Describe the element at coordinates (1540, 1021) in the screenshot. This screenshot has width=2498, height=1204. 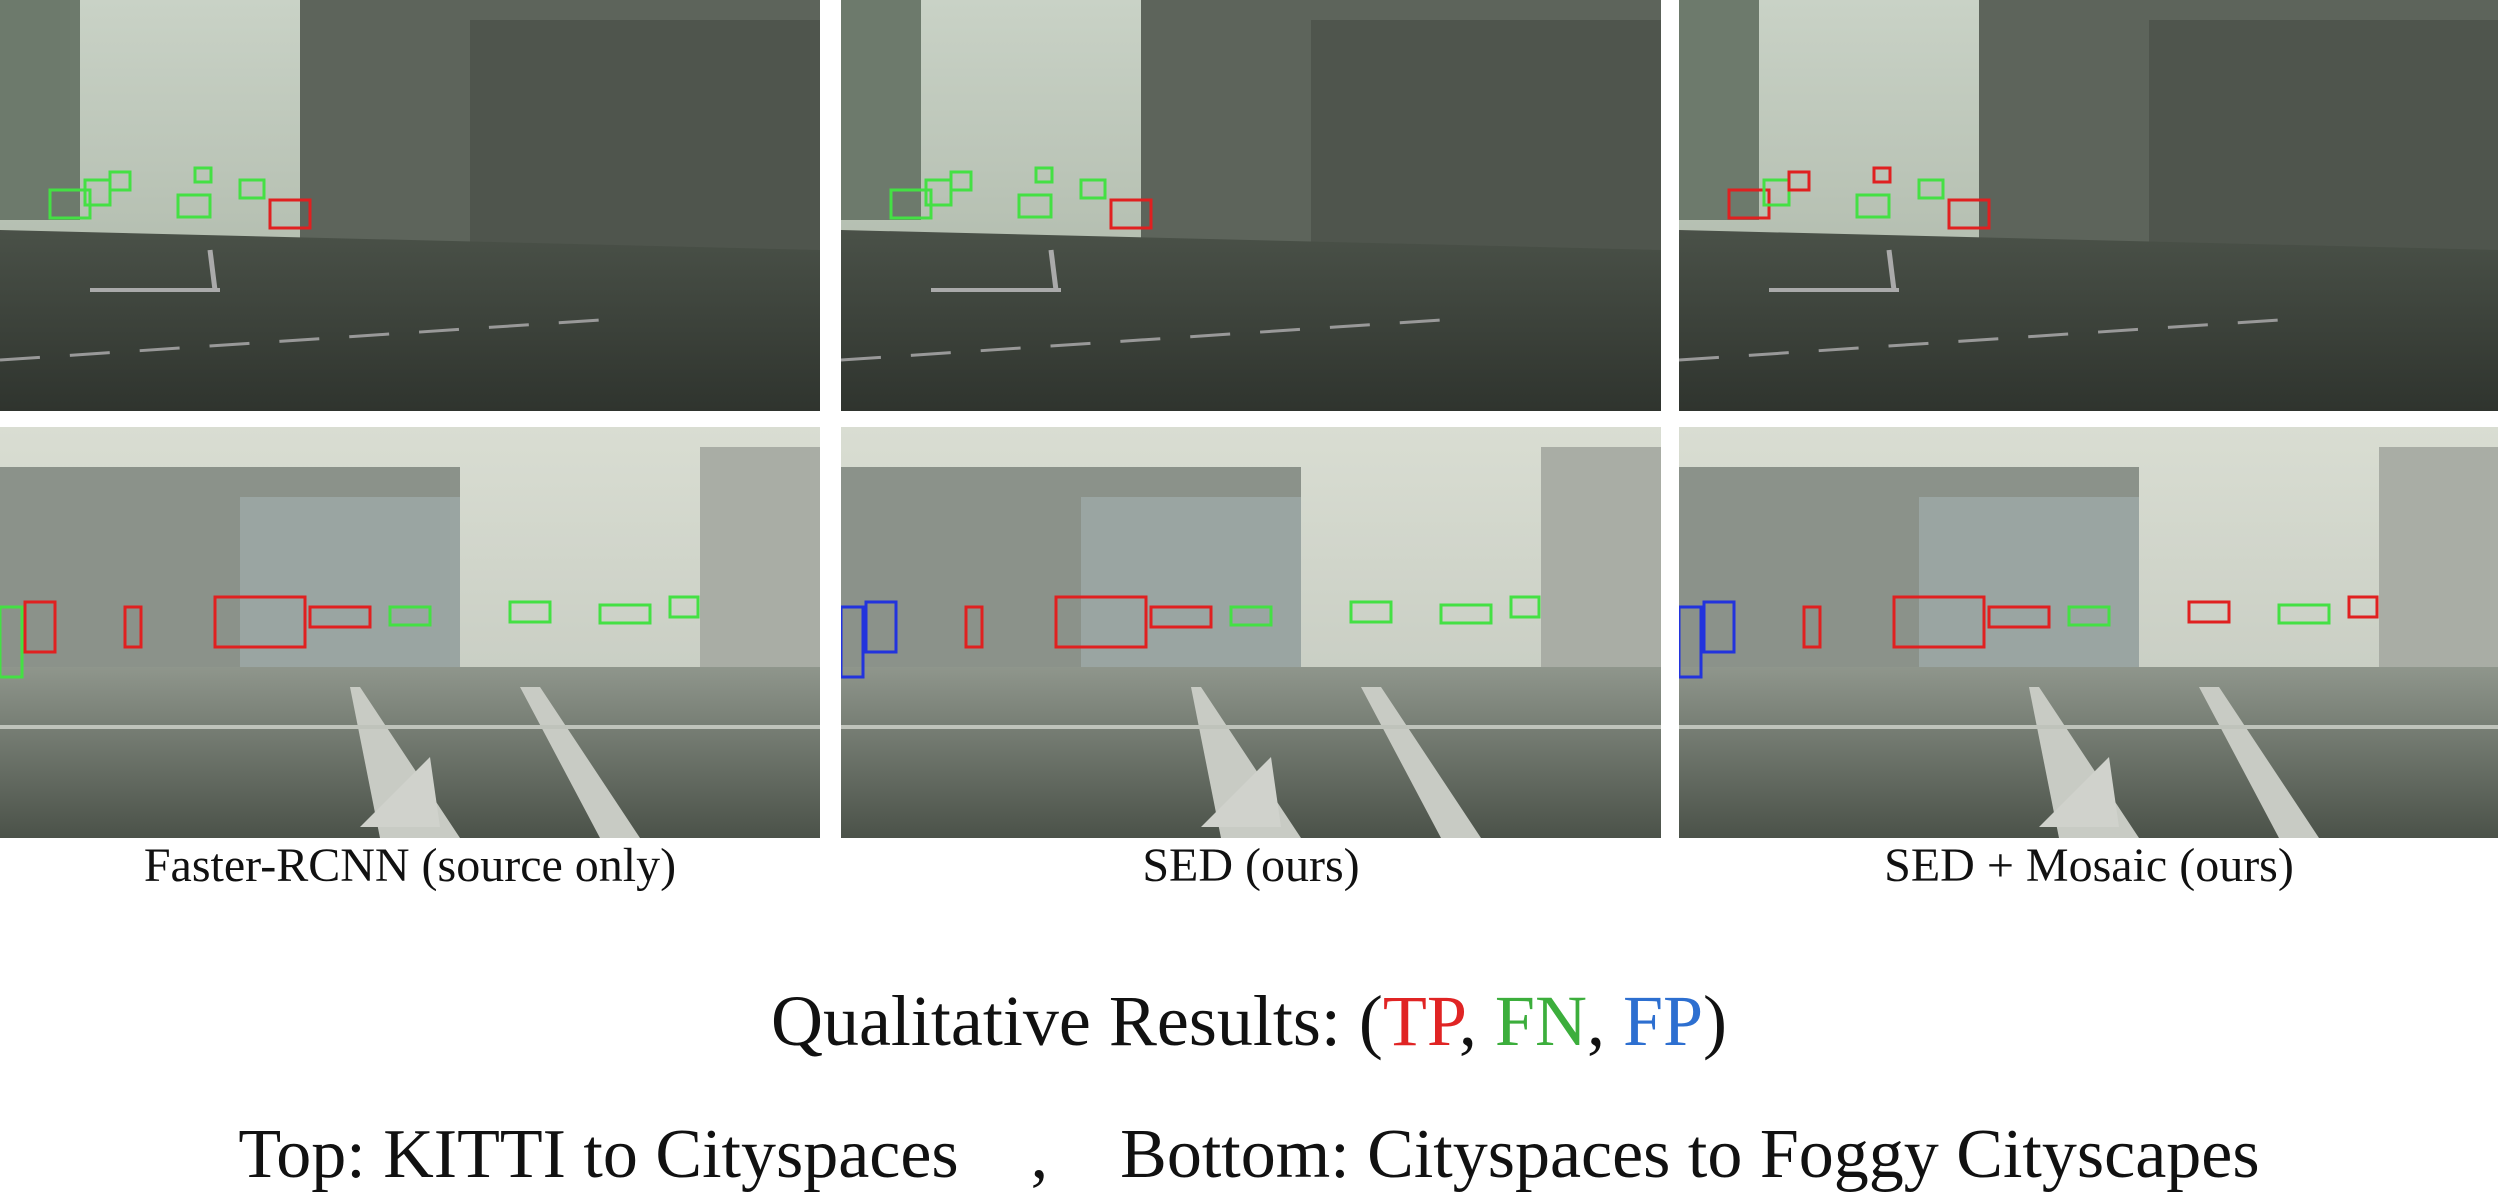
I see `legend-item: FN` at that location.